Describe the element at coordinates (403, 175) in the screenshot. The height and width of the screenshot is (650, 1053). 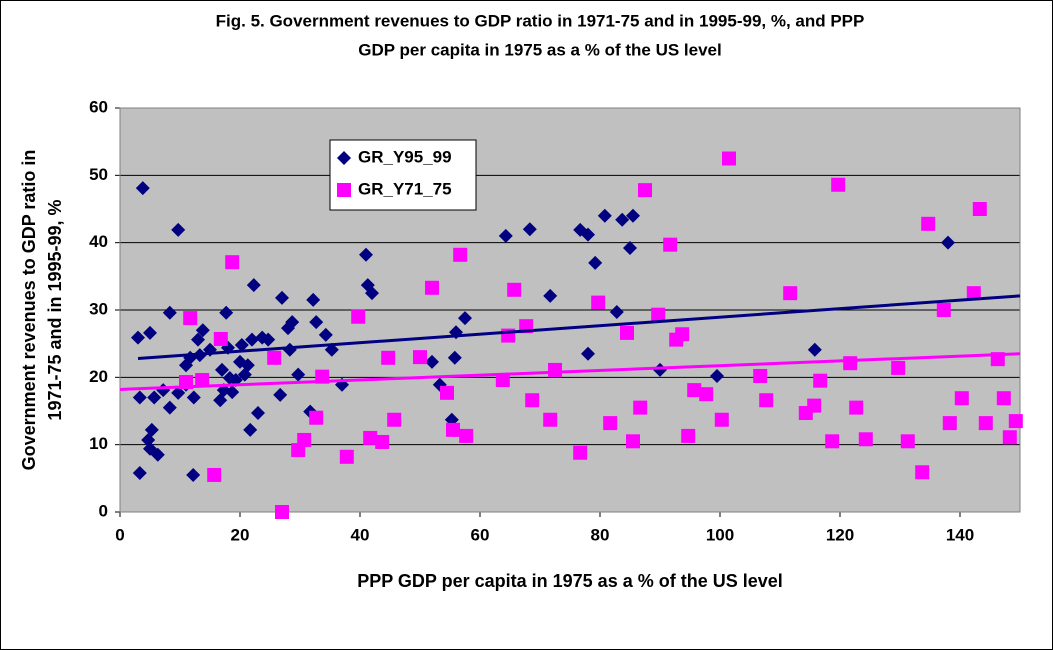
I see `legend-box` at that location.